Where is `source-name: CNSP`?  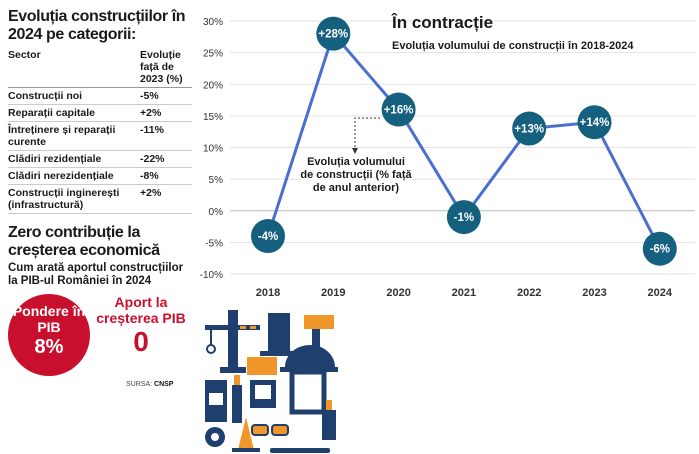
source-name: CNSP is located at coordinates (164, 384).